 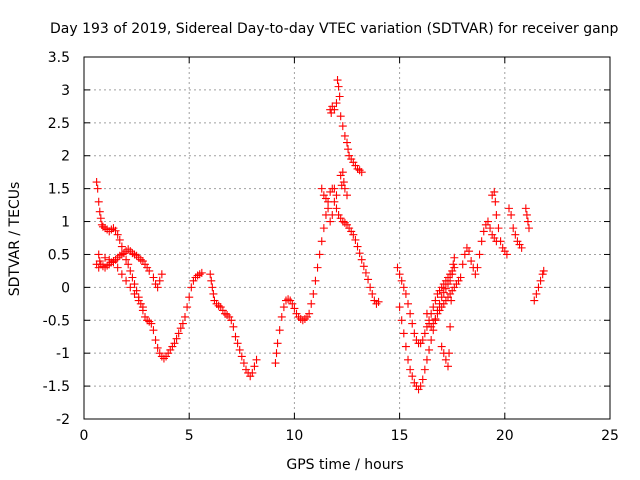 What do you see at coordinates (56, 321) in the screenshot?
I see `y-tick-label: -0.5` at bounding box center [56, 321].